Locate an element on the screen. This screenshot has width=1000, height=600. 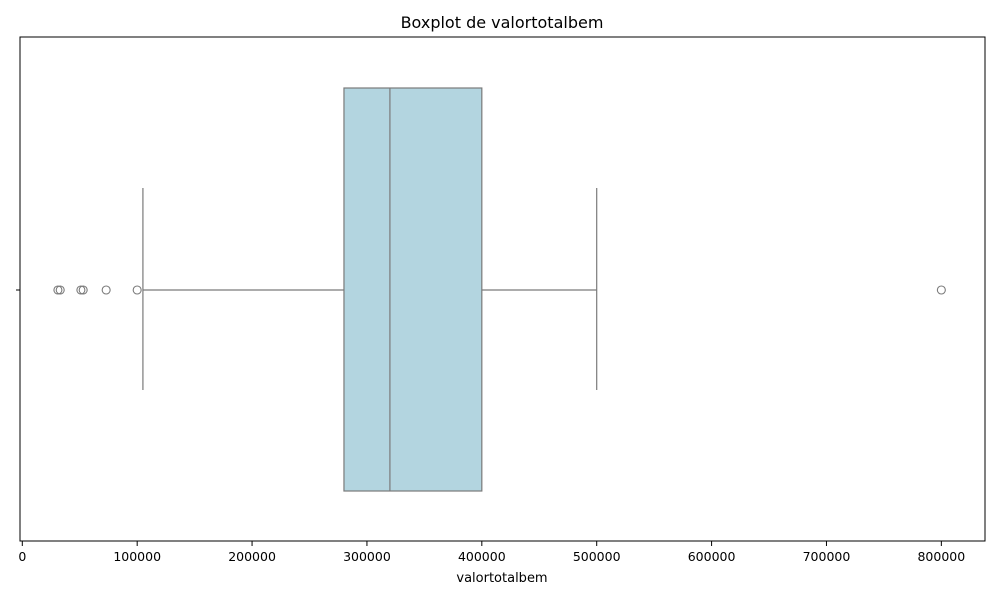
x-tick-label-0: 0 is located at coordinates (22, 556).